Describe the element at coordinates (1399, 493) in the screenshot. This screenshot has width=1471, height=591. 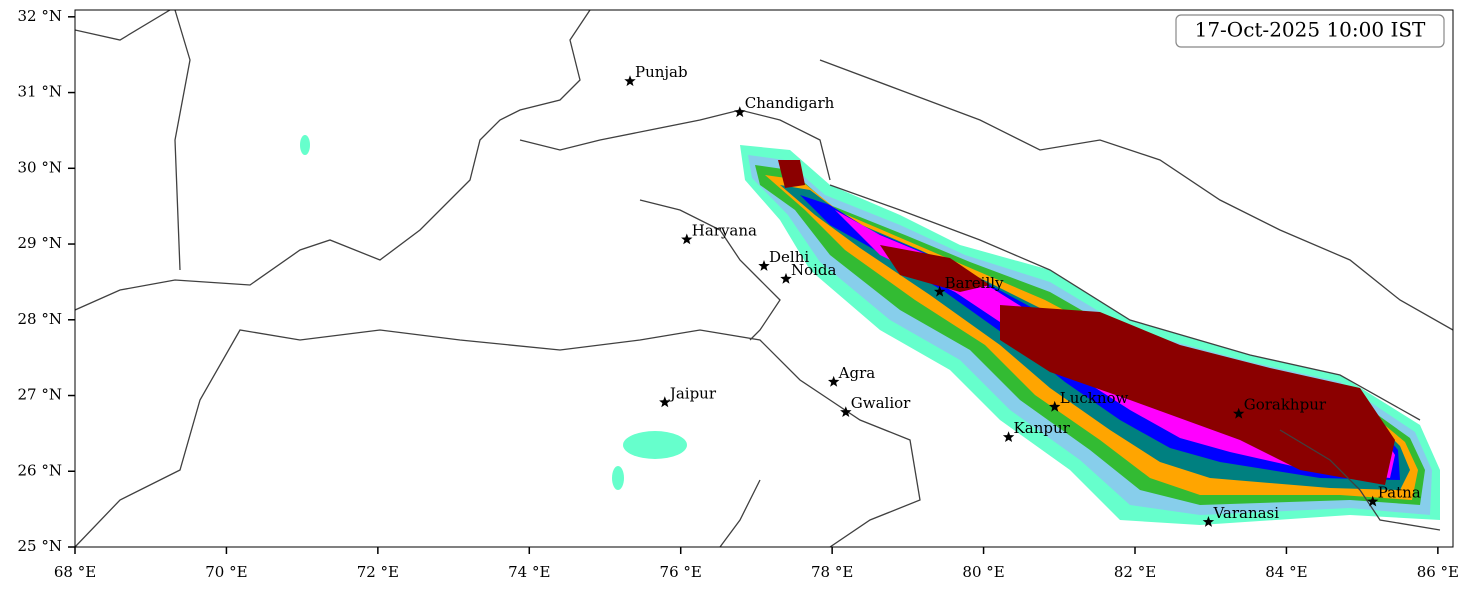
I see `city-label: Patna` at that location.